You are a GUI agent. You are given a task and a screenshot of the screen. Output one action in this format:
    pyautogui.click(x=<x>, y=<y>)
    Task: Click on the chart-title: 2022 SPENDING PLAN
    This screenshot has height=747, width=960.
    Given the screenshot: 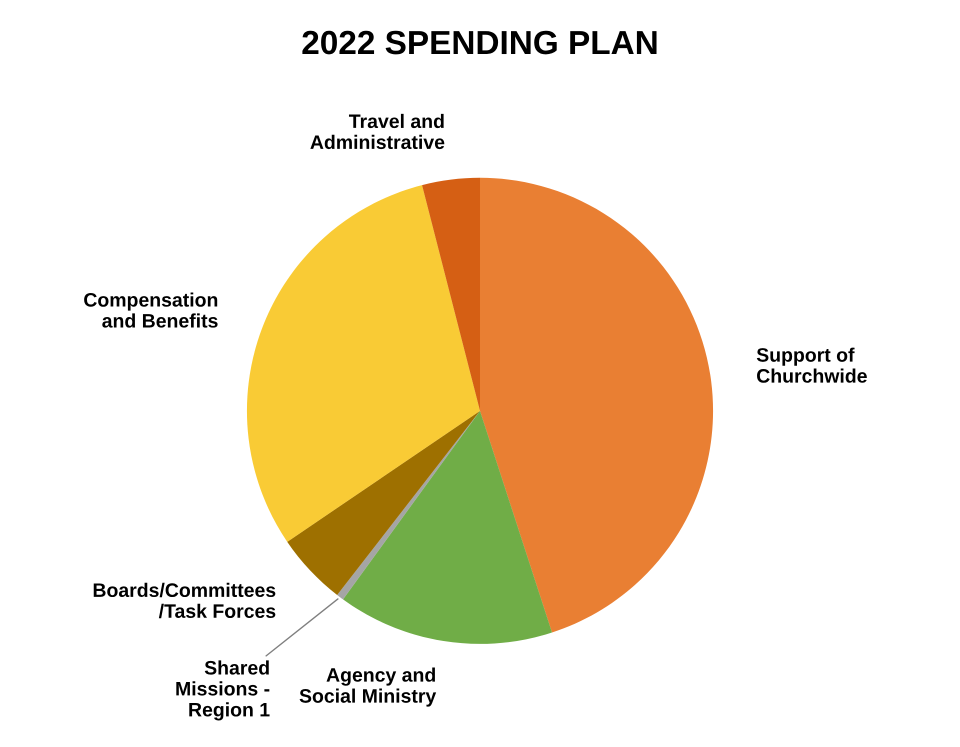 What is the action you would take?
    pyautogui.click(x=479, y=42)
    